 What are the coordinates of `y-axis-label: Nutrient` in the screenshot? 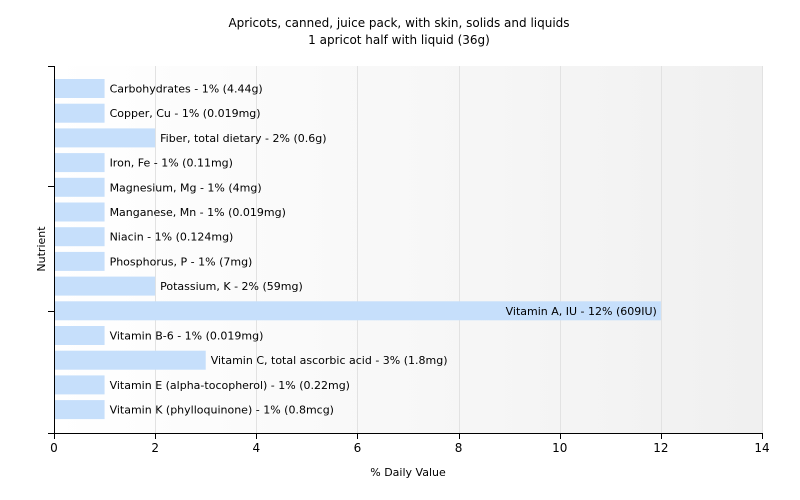 It's located at (41, 249).